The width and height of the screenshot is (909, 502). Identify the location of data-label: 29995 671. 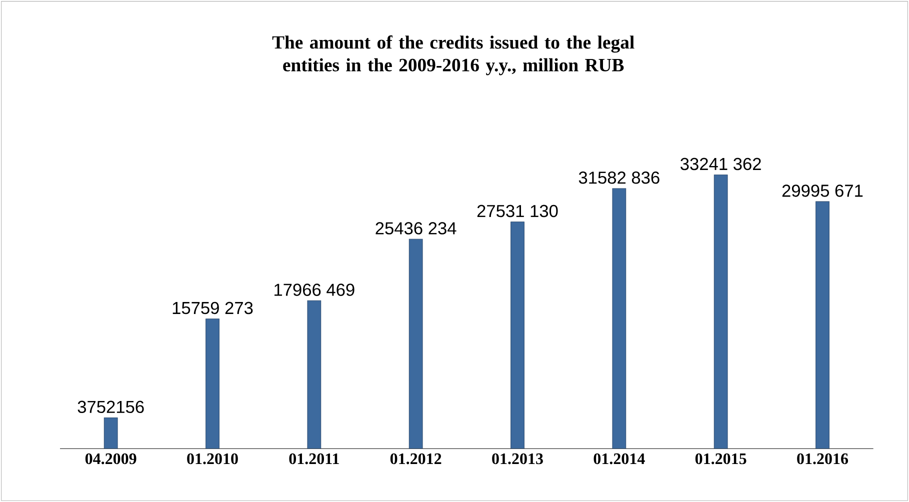
(822, 190).